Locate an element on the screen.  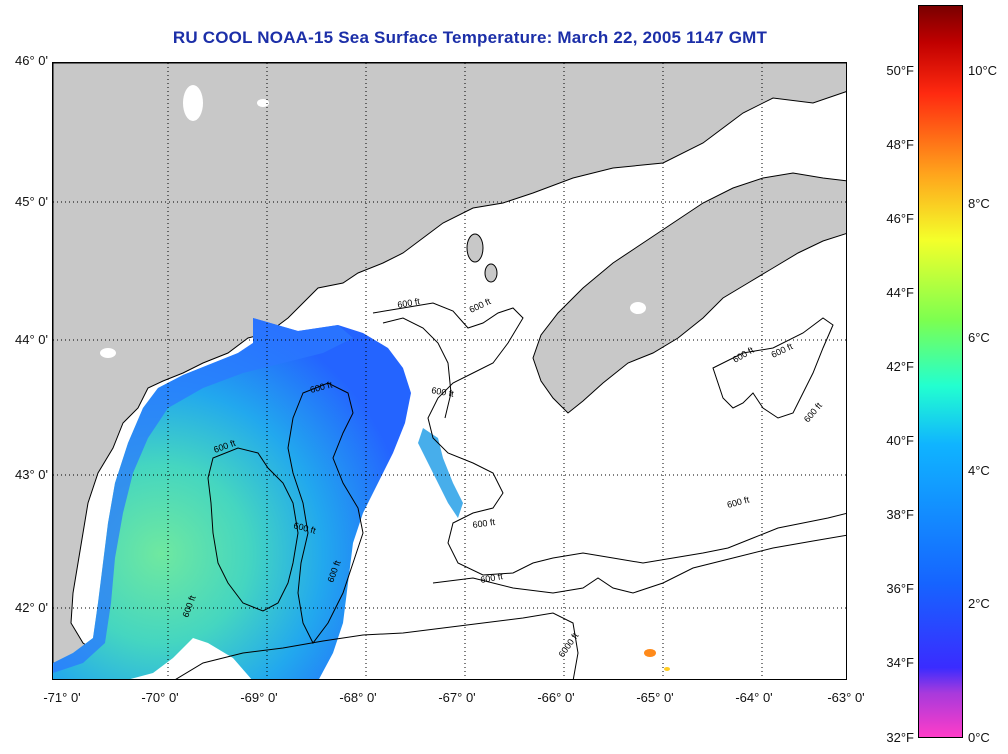
contour-600ft-north is located at coordinates (417, 368).